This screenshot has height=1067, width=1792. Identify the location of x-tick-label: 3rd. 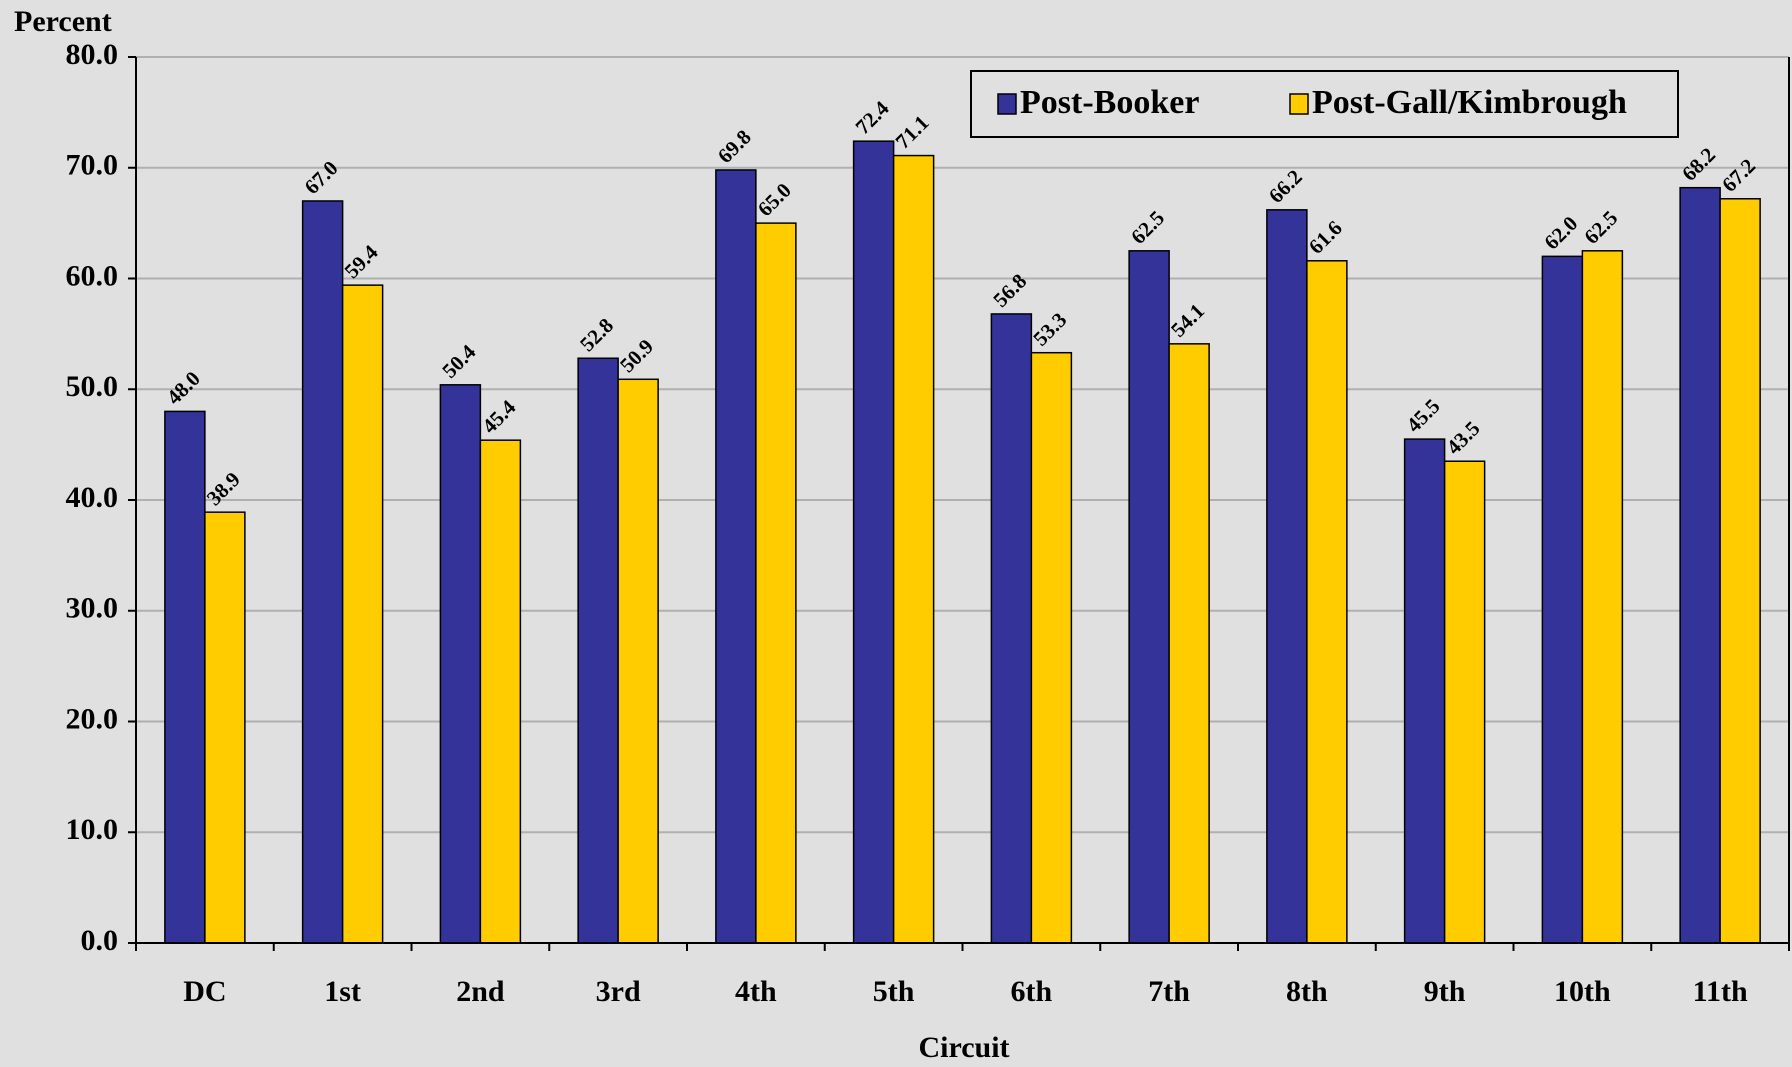
(618, 991).